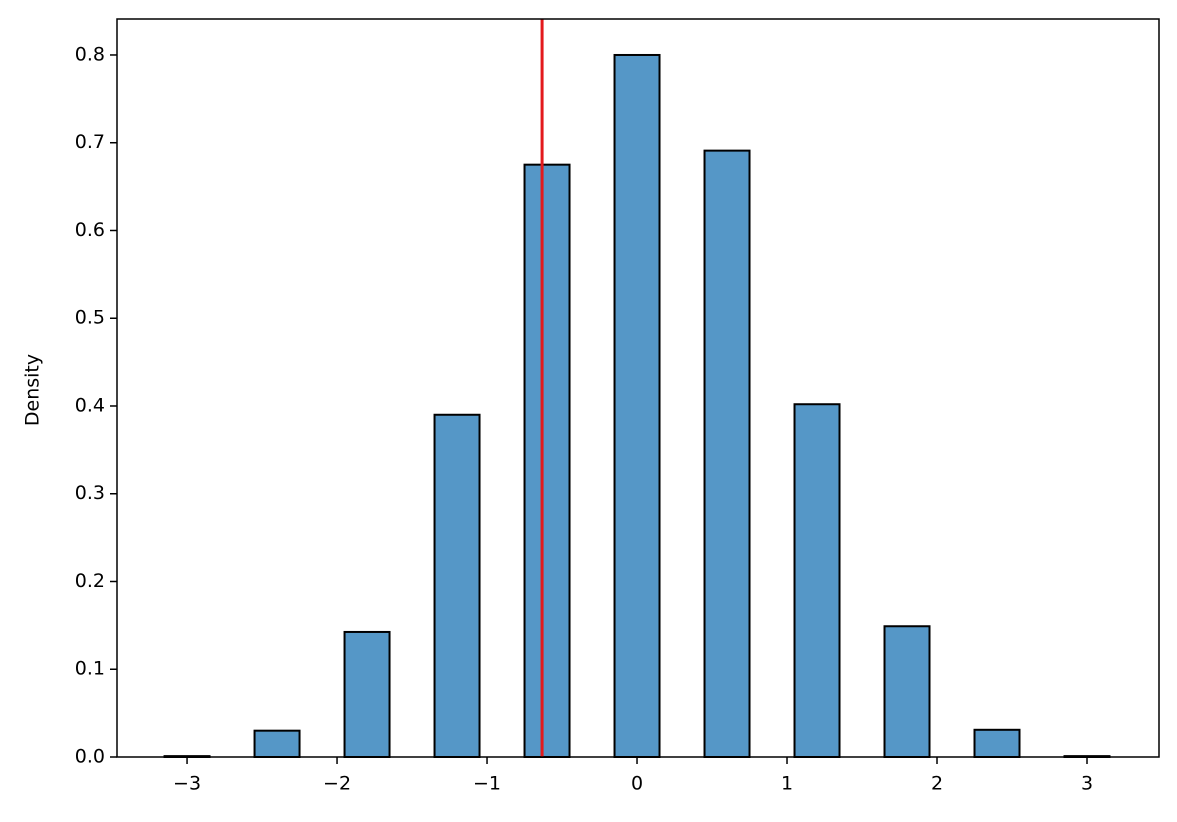 The image size is (1177, 822). What do you see at coordinates (90, 54) in the screenshot?
I see `y-tick-label: 0.8` at bounding box center [90, 54].